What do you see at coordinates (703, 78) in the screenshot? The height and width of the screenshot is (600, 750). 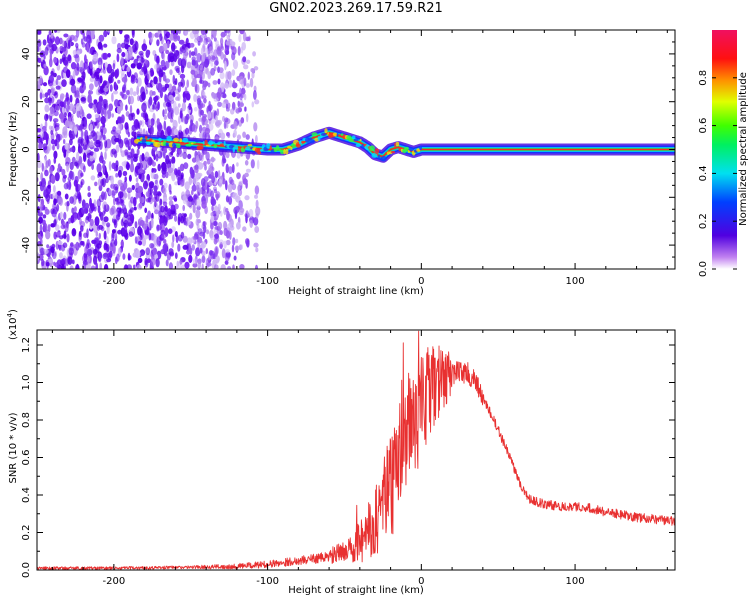 I see `colorbar-tick-label: 0.8` at bounding box center [703, 78].